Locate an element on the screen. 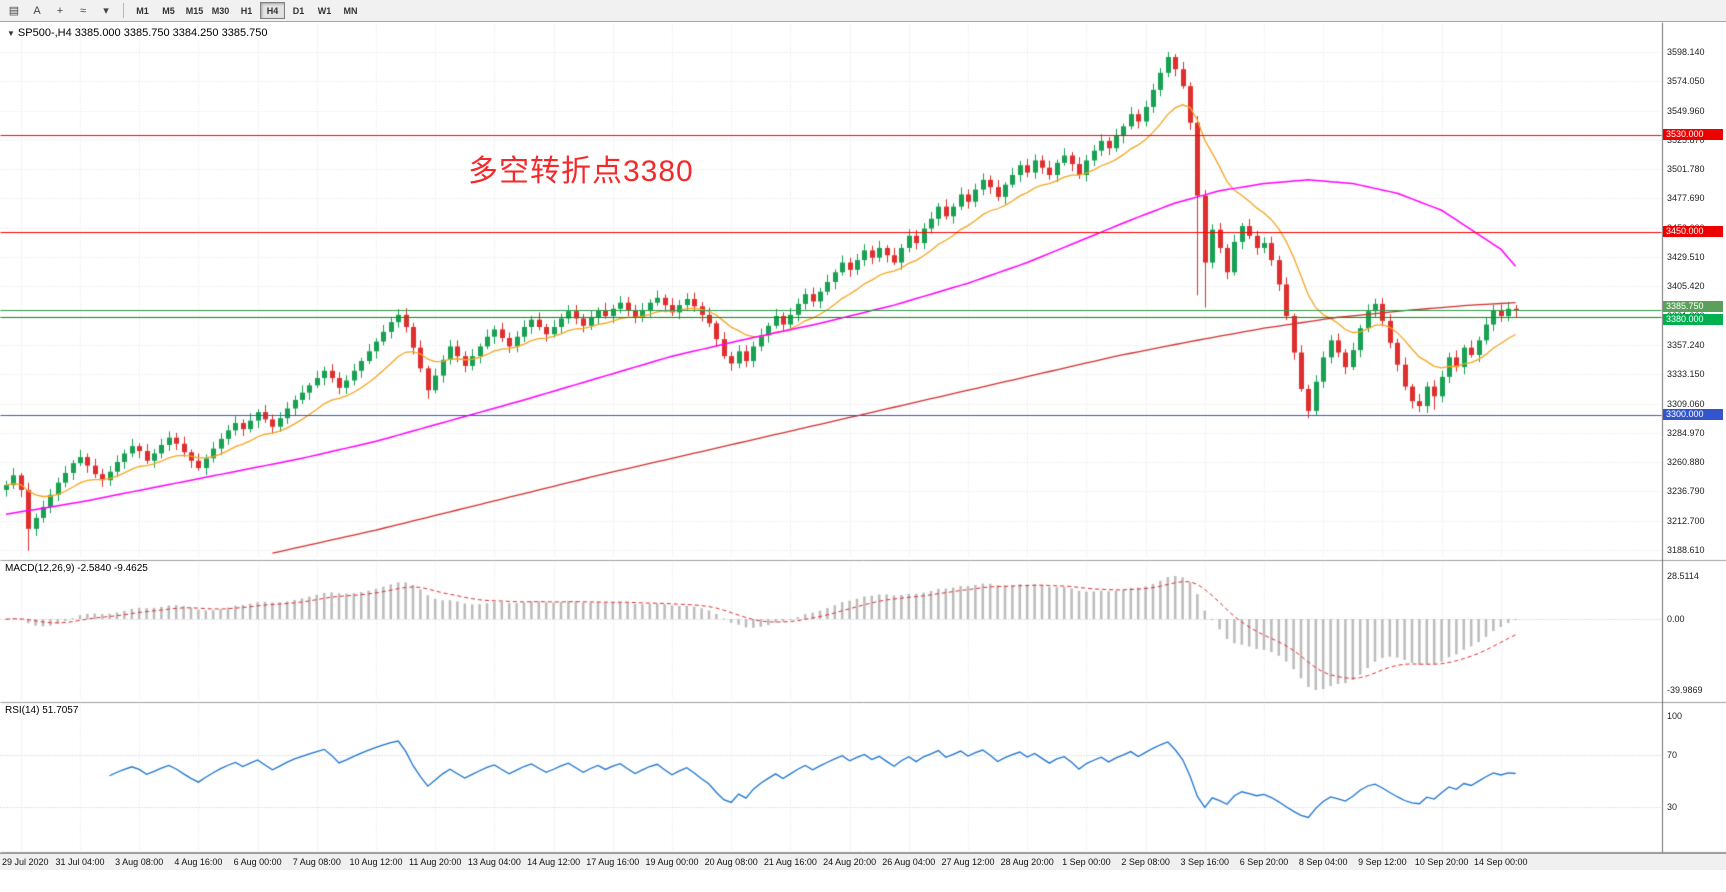  indicator-icon: ≈ is located at coordinates (83, 11).